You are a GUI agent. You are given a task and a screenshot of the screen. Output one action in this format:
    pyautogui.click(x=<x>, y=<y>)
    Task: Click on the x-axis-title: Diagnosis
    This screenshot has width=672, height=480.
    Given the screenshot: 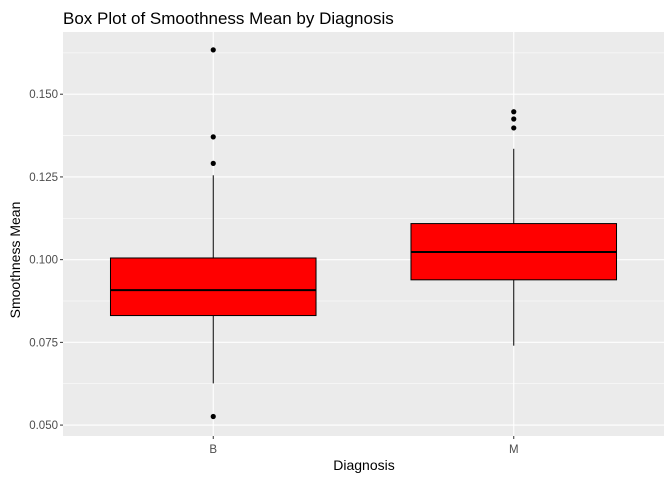 What is the action you would take?
    pyautogui.click(x=363, y=465)
    